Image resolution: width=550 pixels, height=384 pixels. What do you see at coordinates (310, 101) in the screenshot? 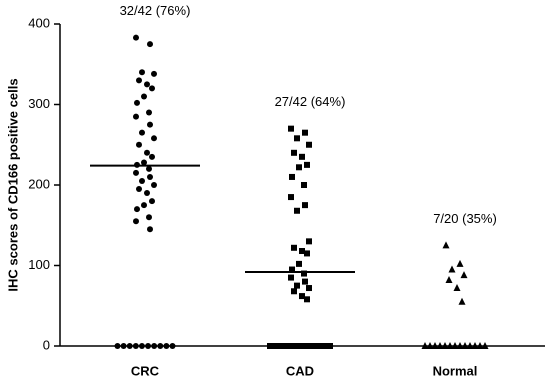
I see `annotation: 27/42 (64%)` at bounding box center [310, 101].